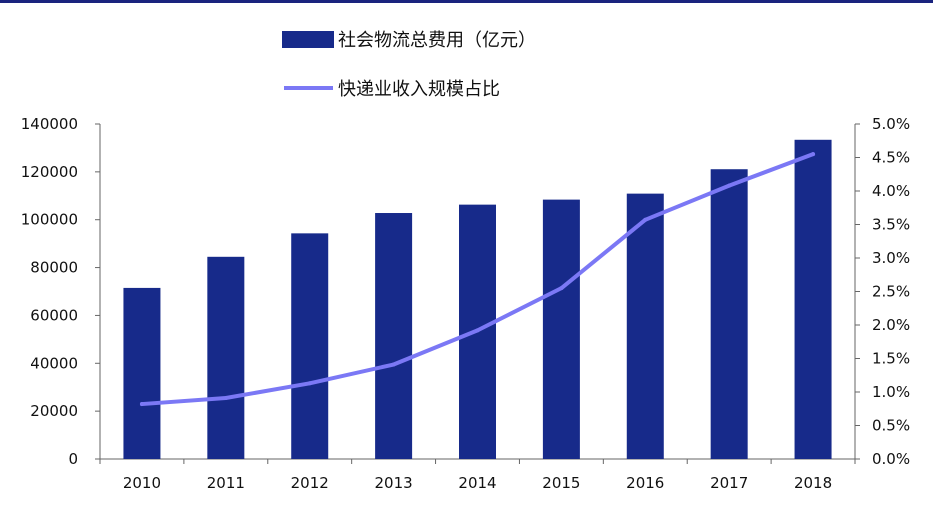 The image size is (933, 528). I want to click on left-tick-label: 140000, so click(49, 124).